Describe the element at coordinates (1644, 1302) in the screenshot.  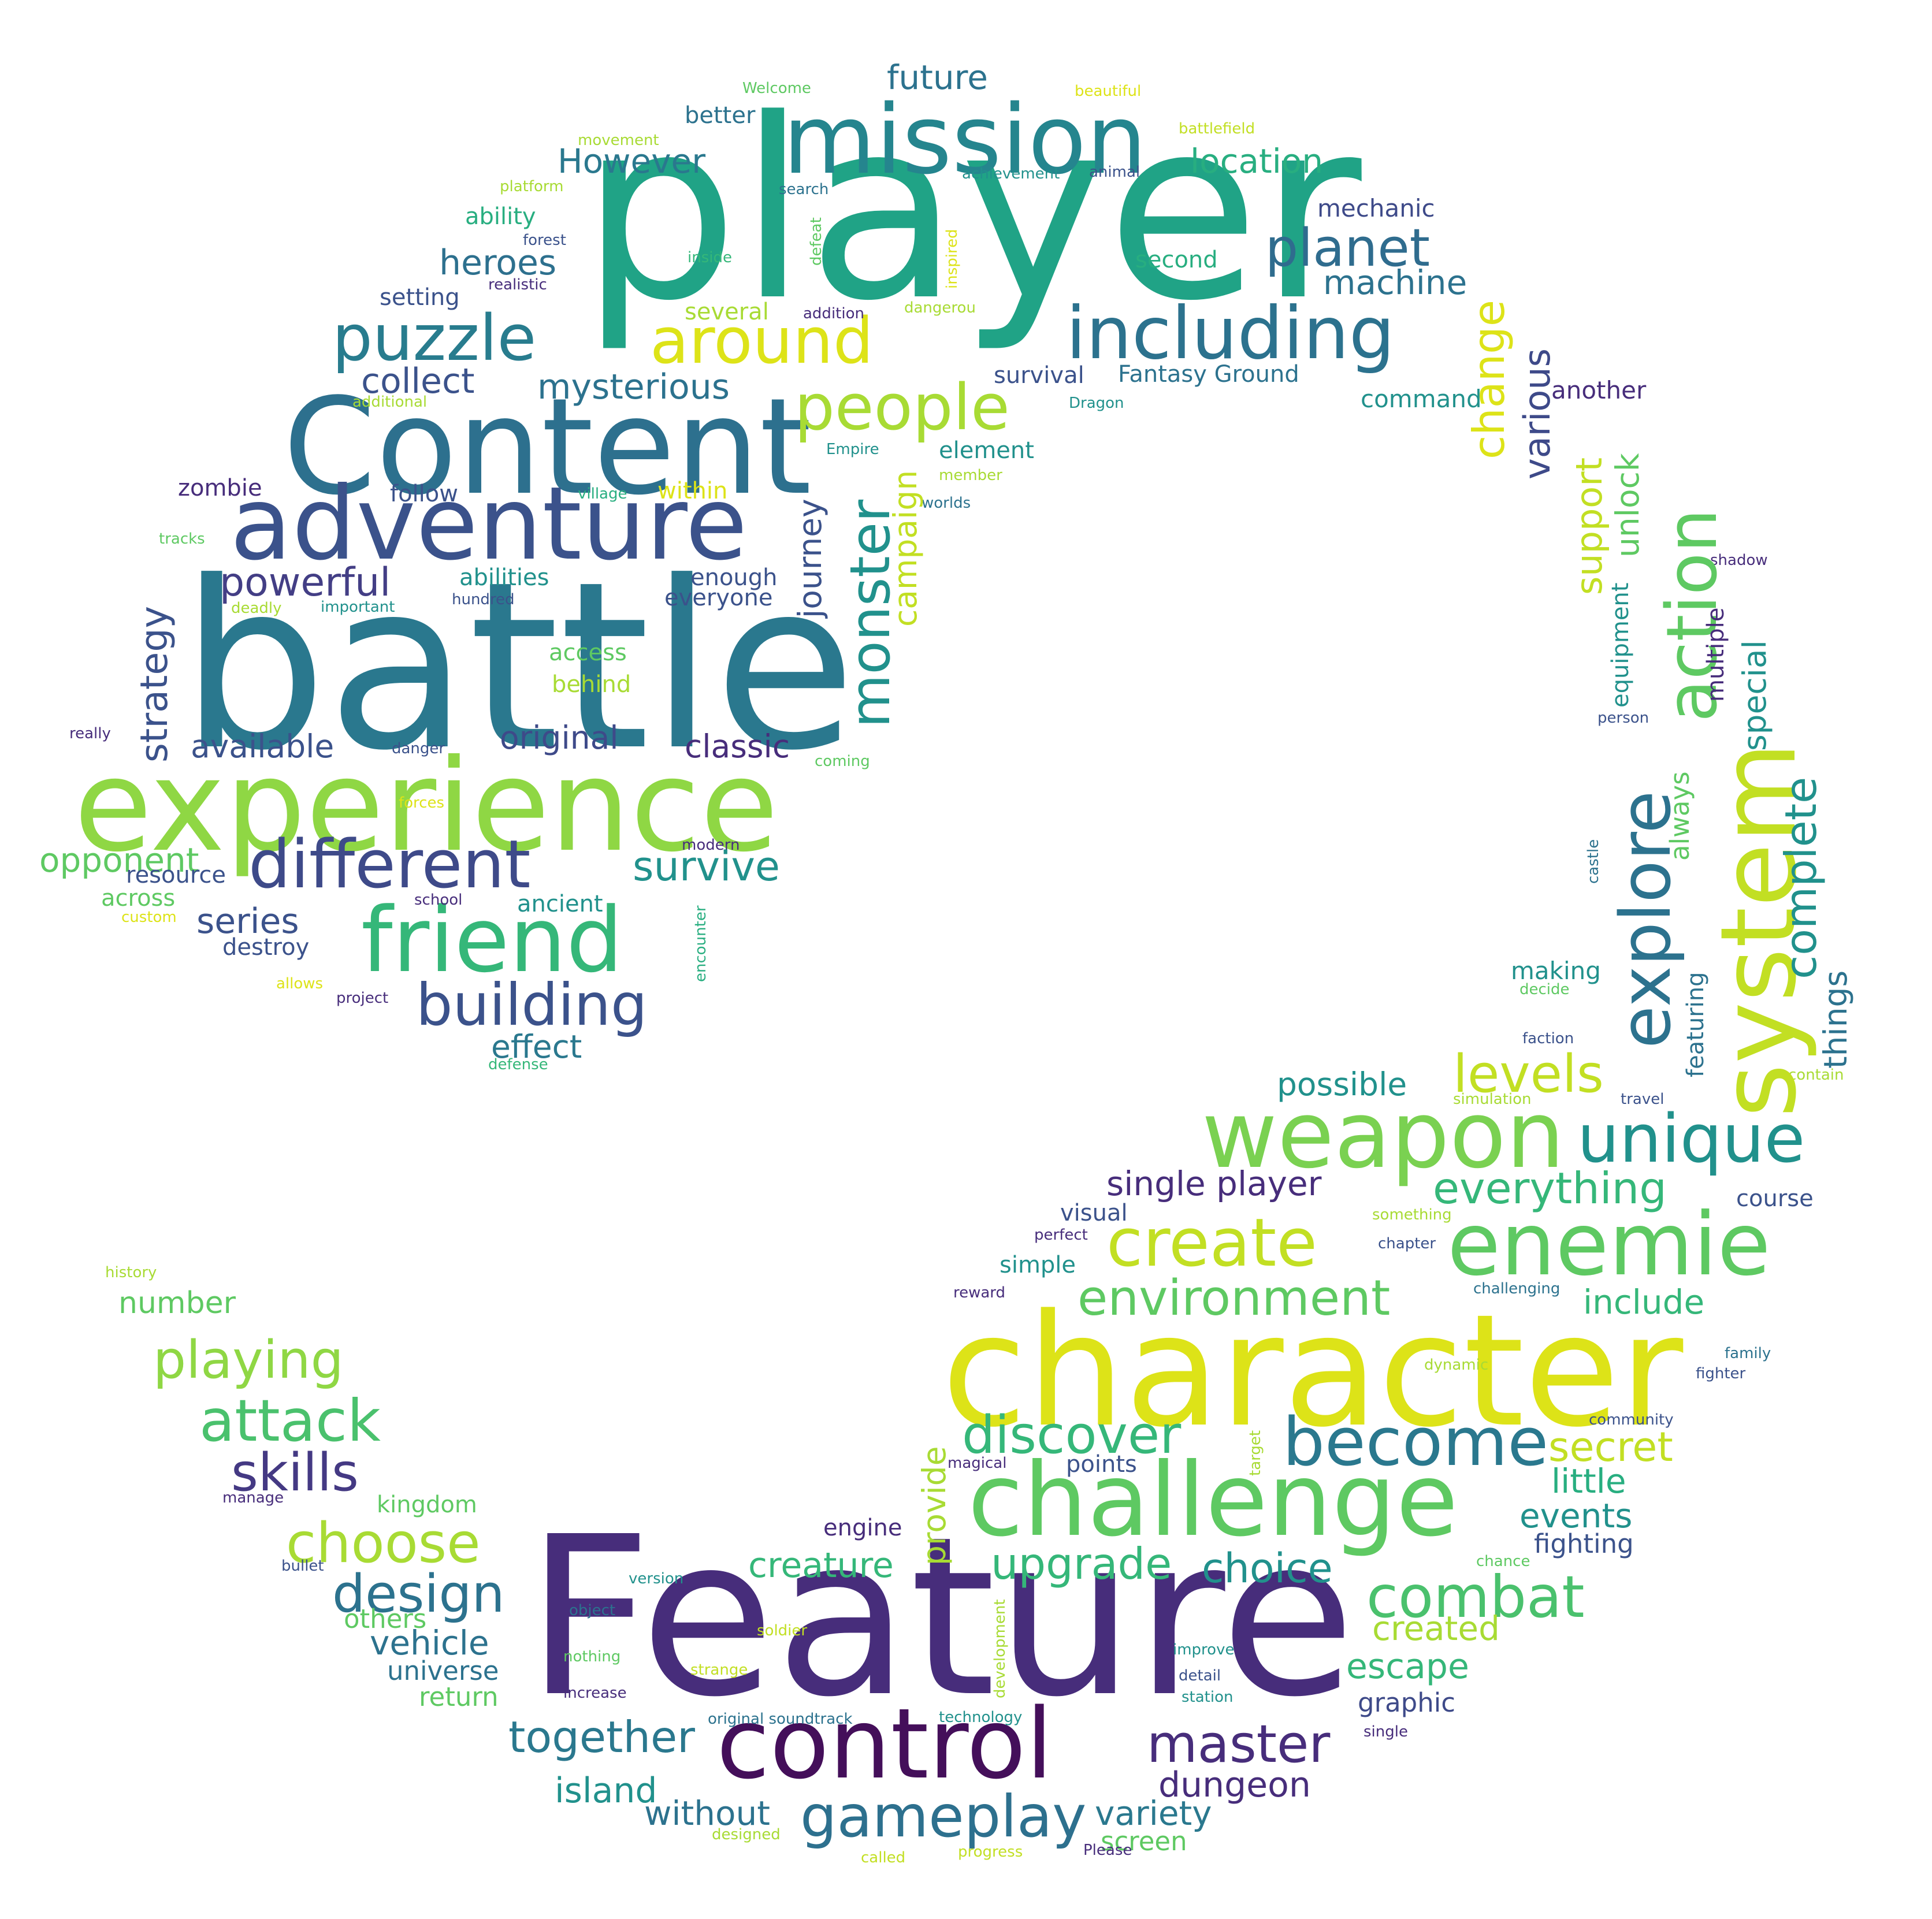
I see `word-include: include` at that location.